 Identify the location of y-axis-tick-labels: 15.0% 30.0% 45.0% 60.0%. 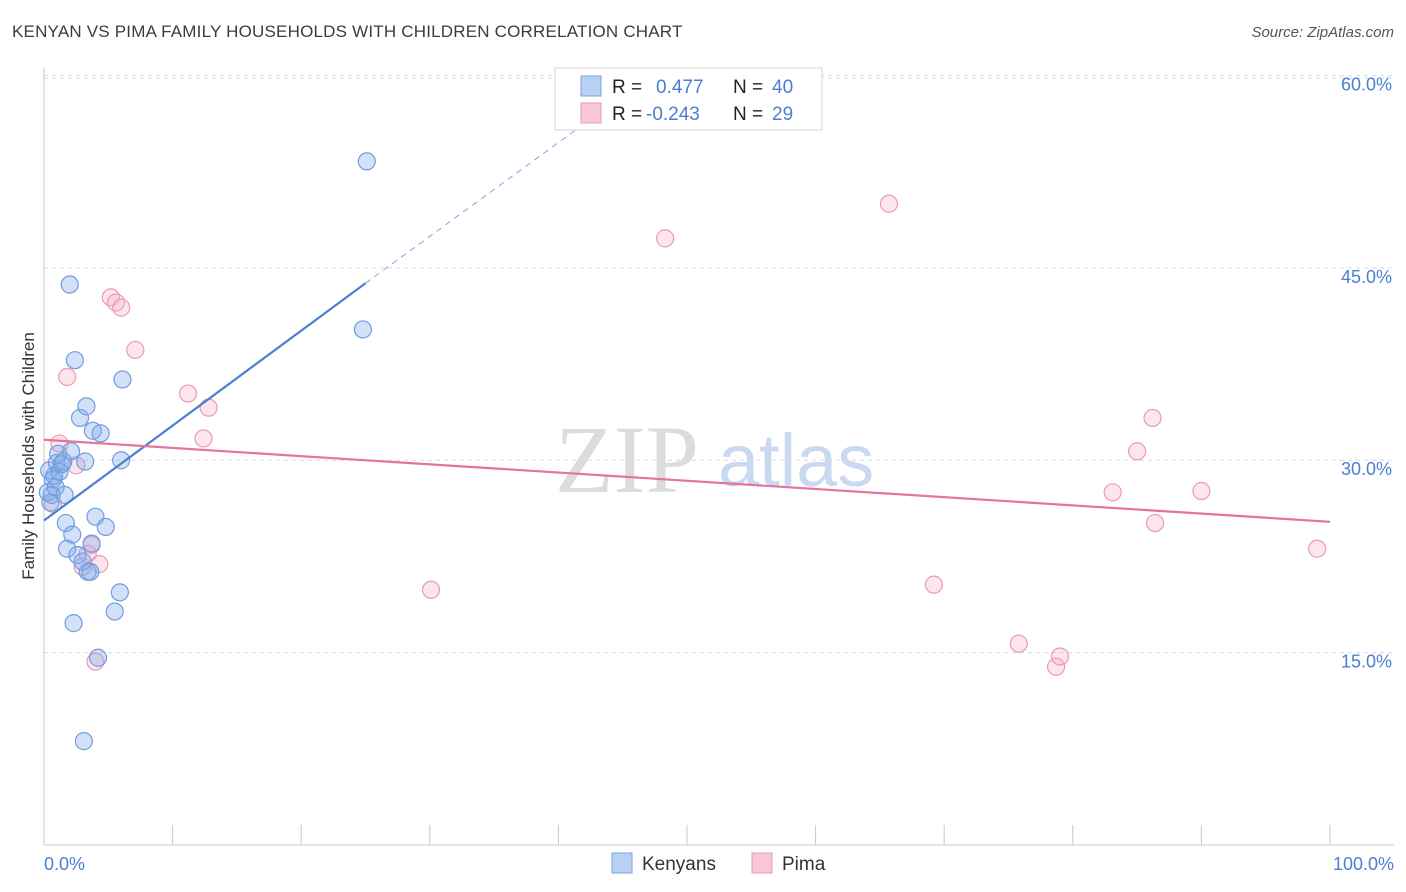
(1366, 372).